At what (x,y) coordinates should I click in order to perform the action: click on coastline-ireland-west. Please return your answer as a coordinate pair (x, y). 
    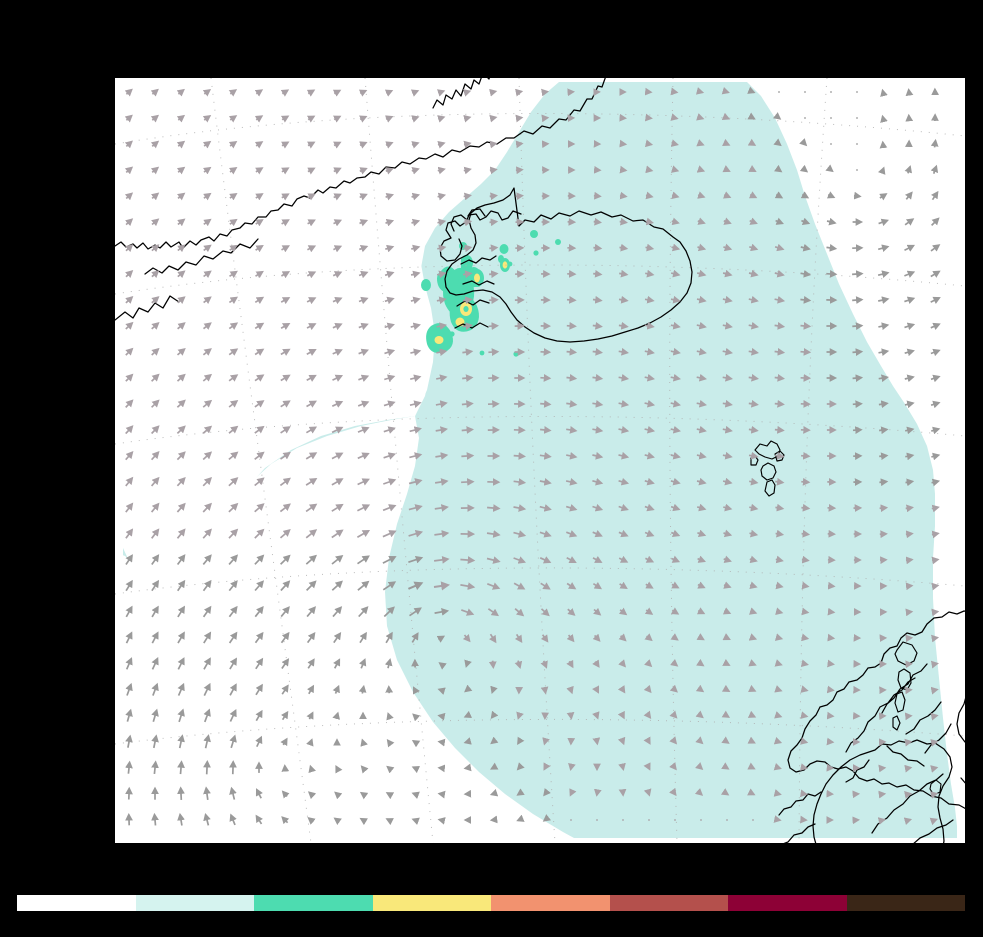
    Looking at the image, I should click on (800, 817).